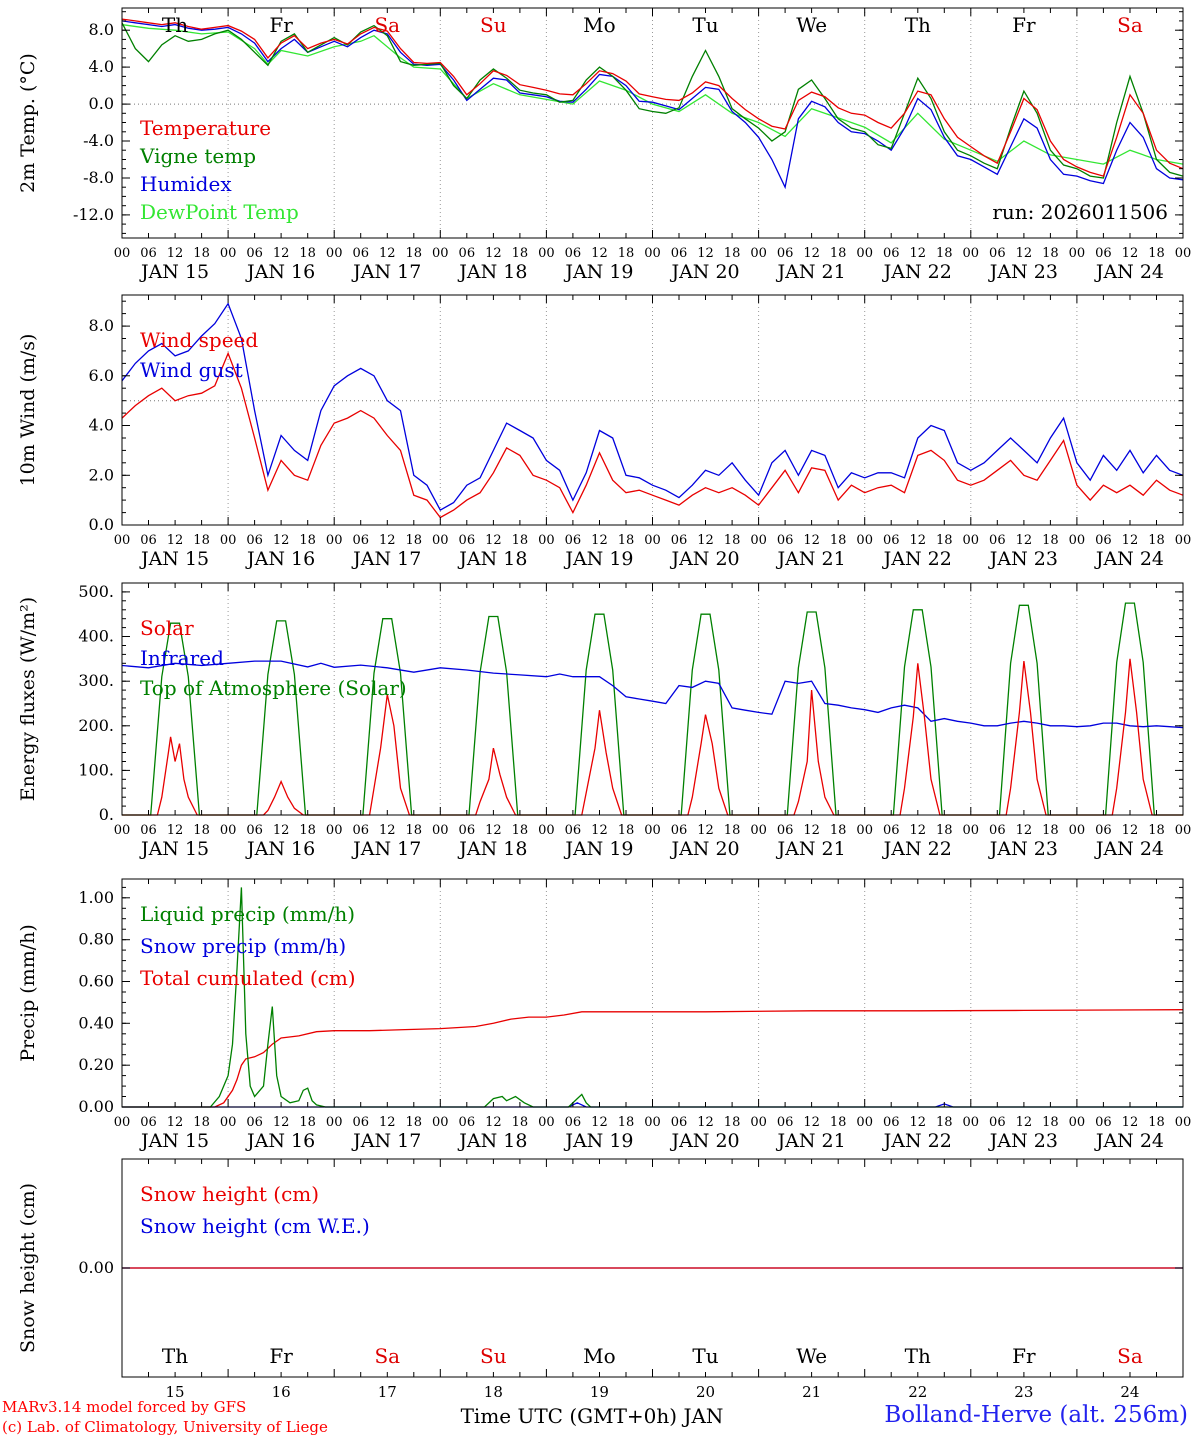 This screenshot has height=1440, width=1194. I want to click on series-line-solar, so click(652, 737).